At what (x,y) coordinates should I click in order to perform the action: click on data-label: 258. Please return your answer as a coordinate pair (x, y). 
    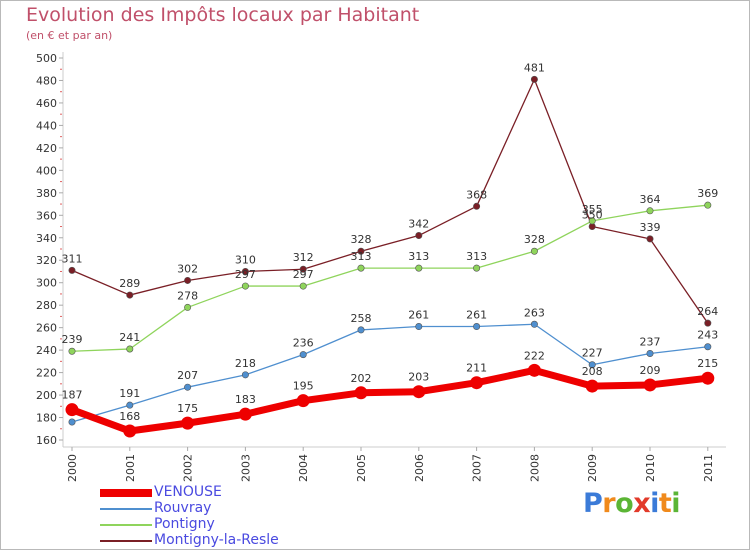
    Looking at the image, I should click on (361, 318).